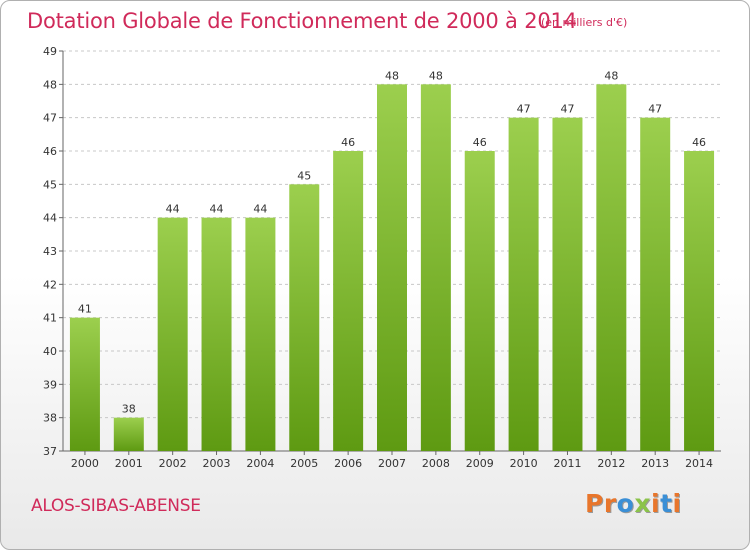 This screenshot has height=550, width=750. What do you see at coordinates (480, 463) in the screenshot?
I see `x-tick-label-2009: 2009` at bounding box center [480, 463].